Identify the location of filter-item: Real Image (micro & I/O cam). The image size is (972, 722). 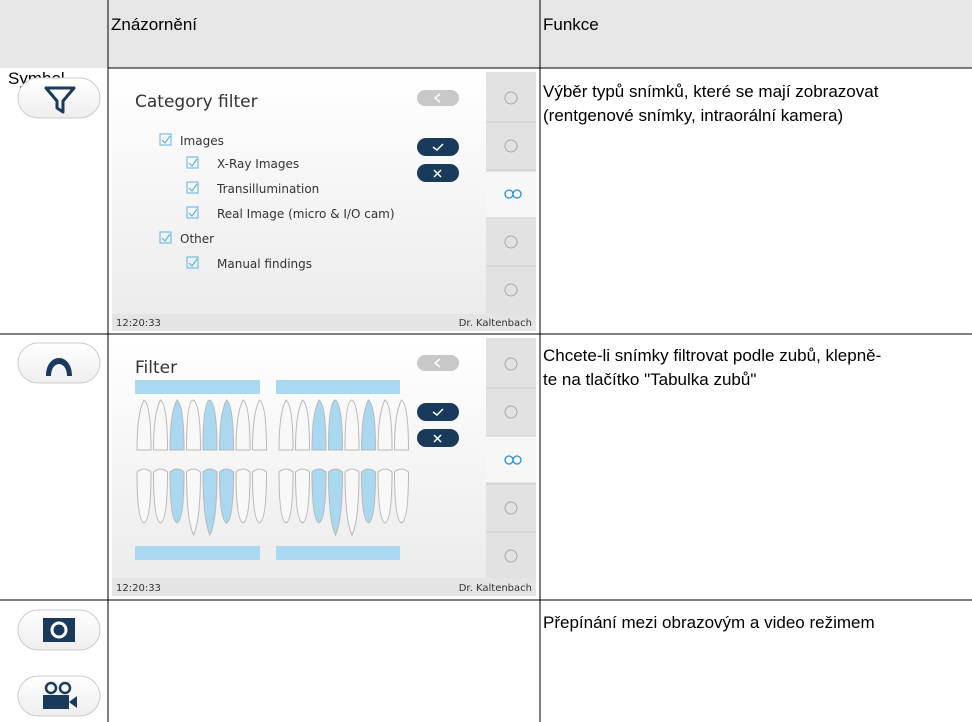
(306, 214).